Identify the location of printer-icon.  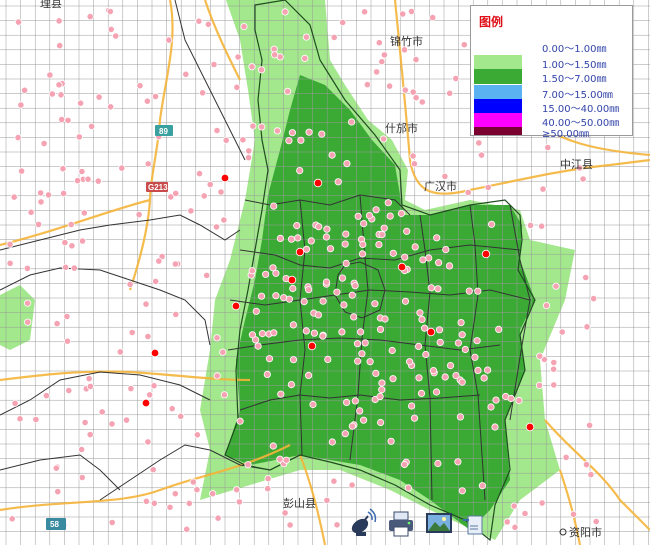
(401, 524).